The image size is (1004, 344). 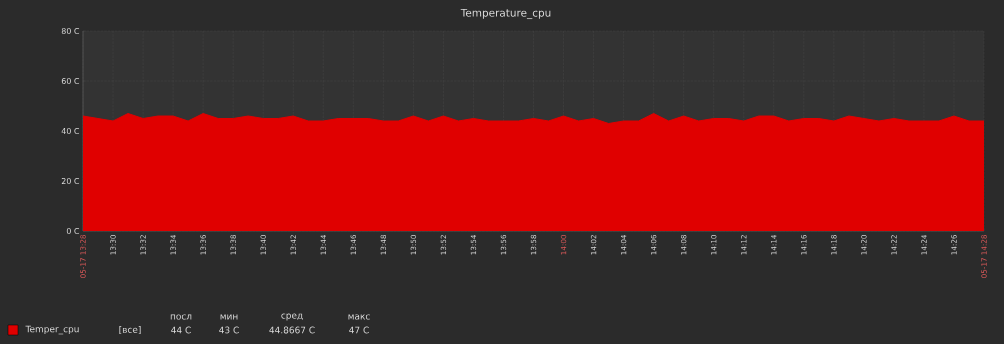 I want to click on text: 43 C, so click(x=229, y=330).